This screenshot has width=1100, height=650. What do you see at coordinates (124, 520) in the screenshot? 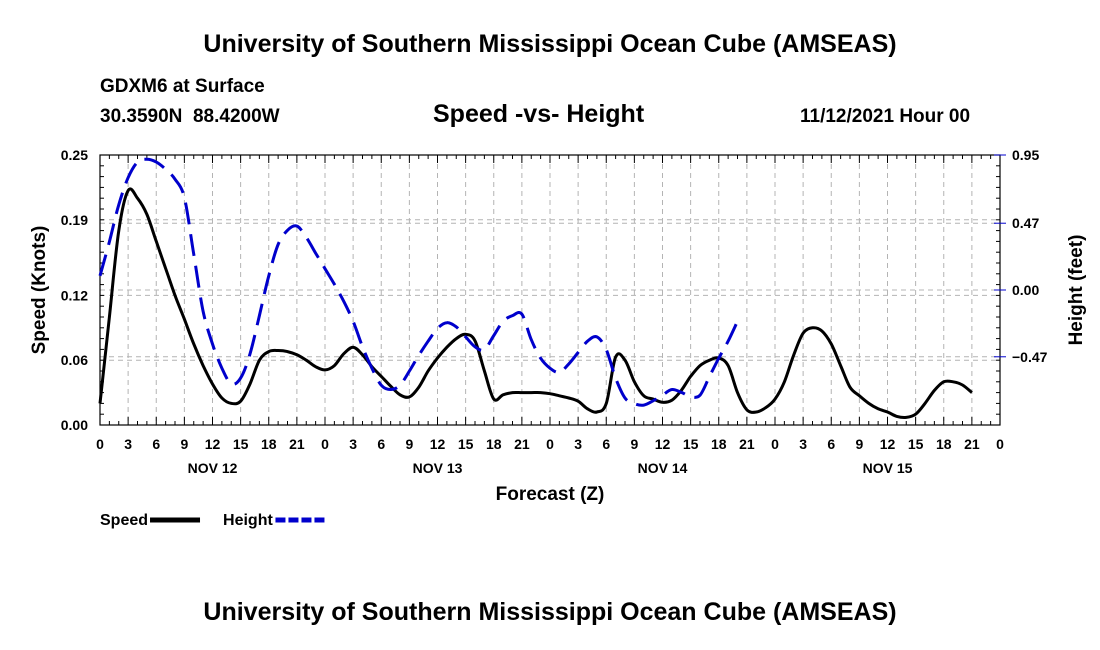
I see `legend-label-speed: Speed` at bounding box center [124, 520].